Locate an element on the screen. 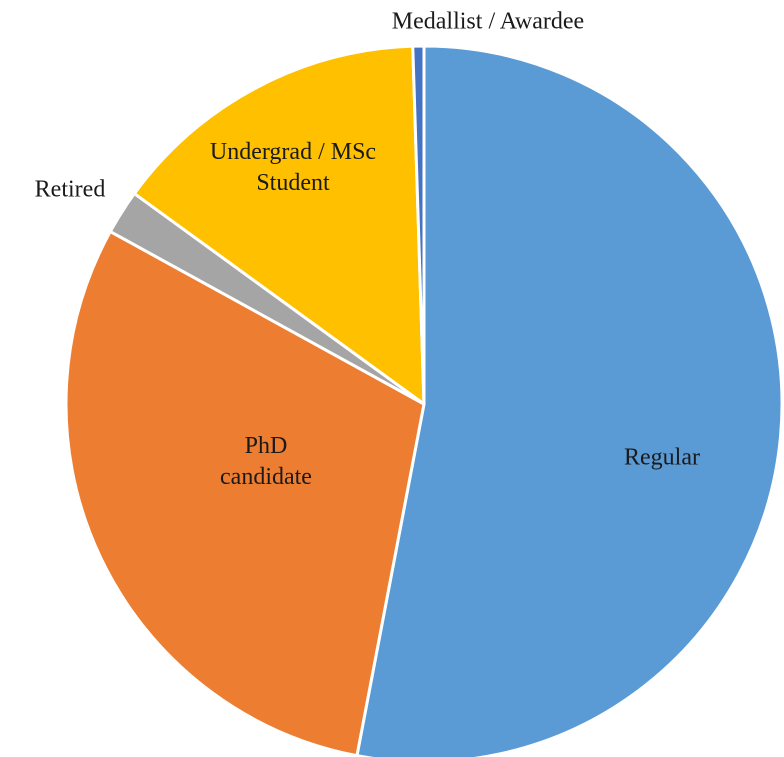 The image size is (784, 757). pie-slice is located at coordinates (418, 225).